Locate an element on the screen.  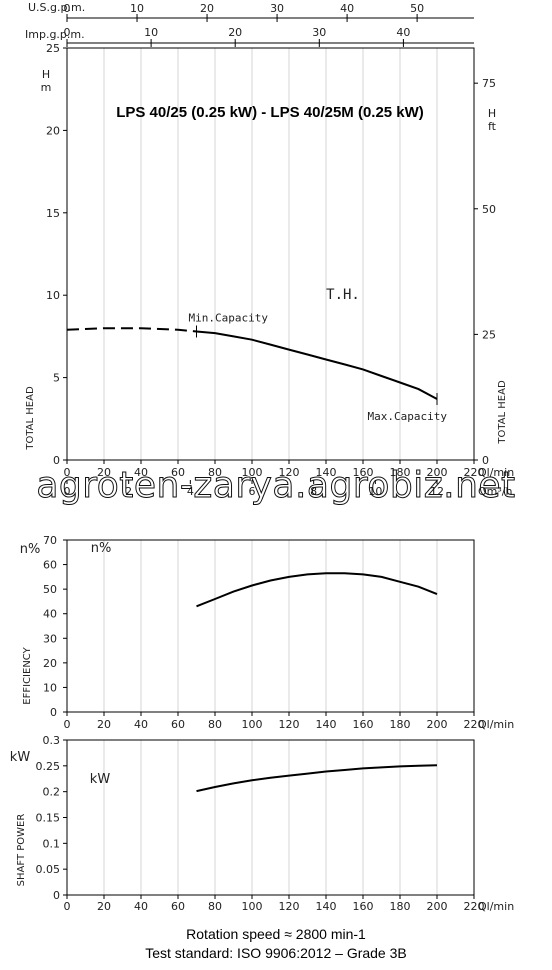
head-qlmin-tick-label: 80 is located at coordinates (215, 472).